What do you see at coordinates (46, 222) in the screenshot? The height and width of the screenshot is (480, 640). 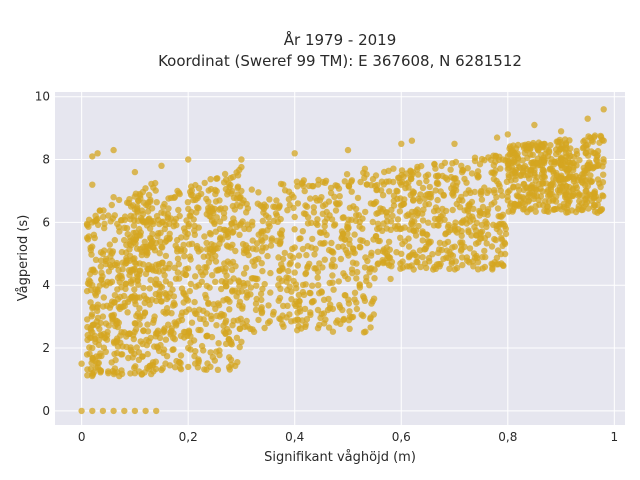 I see `y-tick-label: 6` at bounding box center [46, 222].